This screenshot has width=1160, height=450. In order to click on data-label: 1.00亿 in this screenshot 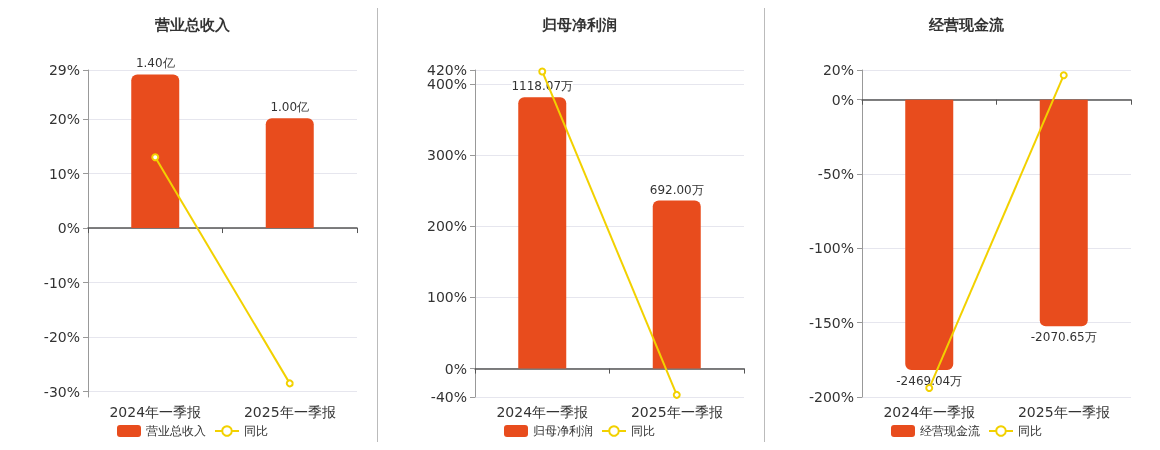, I will do `click(290, 107)`.